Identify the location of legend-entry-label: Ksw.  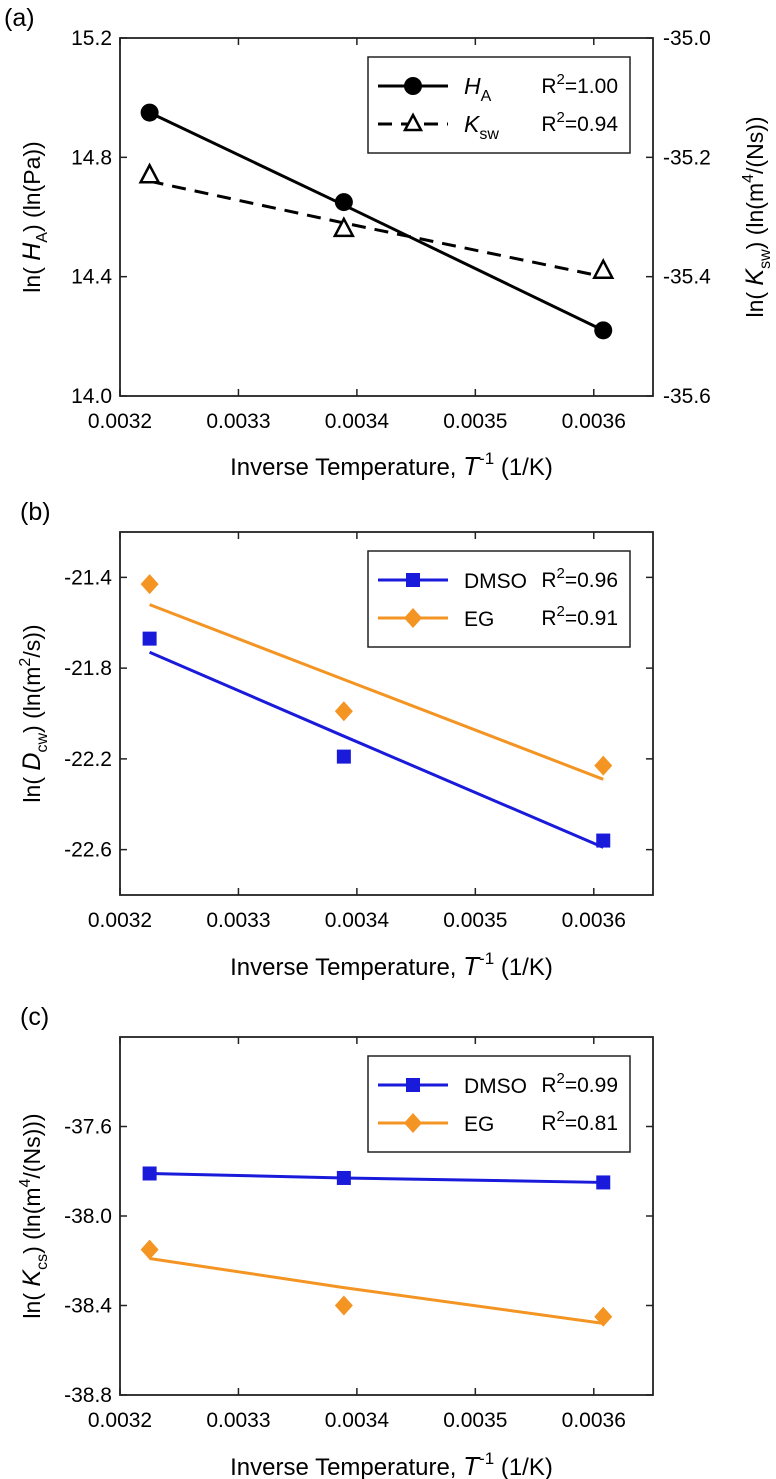
(481, 127).